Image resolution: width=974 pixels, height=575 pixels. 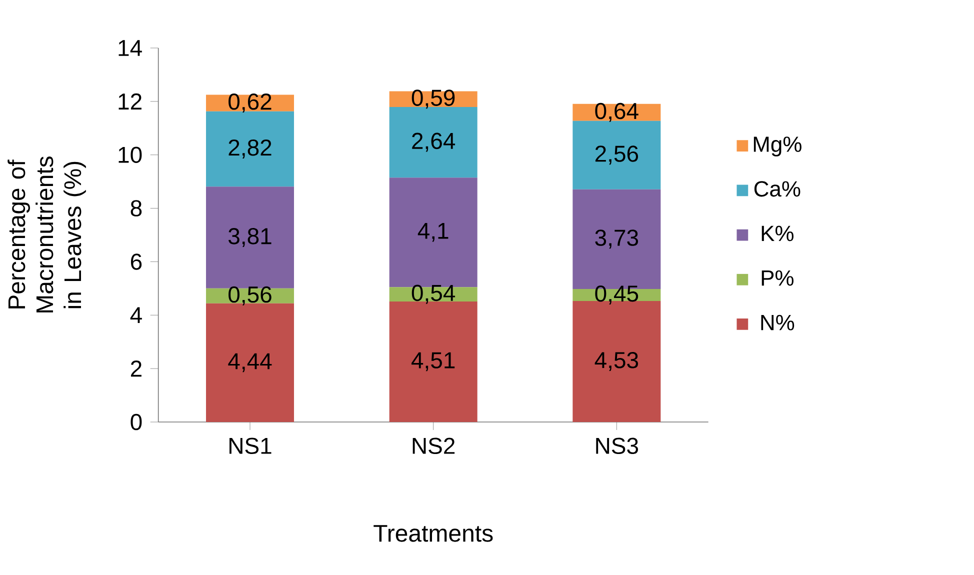 What do you see at coordinates (616, 239) in the screenshot?
I see `data-label: 3,73` at bounding box center [616, 239].